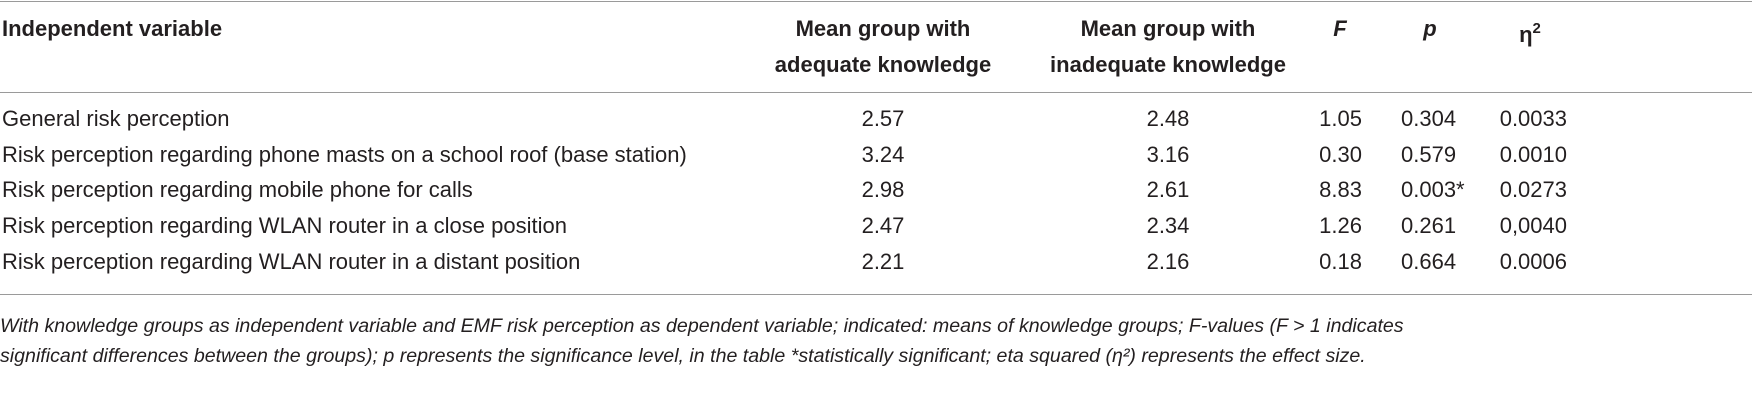  What do you see at coordinates (1533, 118) in the screenshot?
I see `row1-eta-squared: 0.0033` at bounding box center [1533, 118].